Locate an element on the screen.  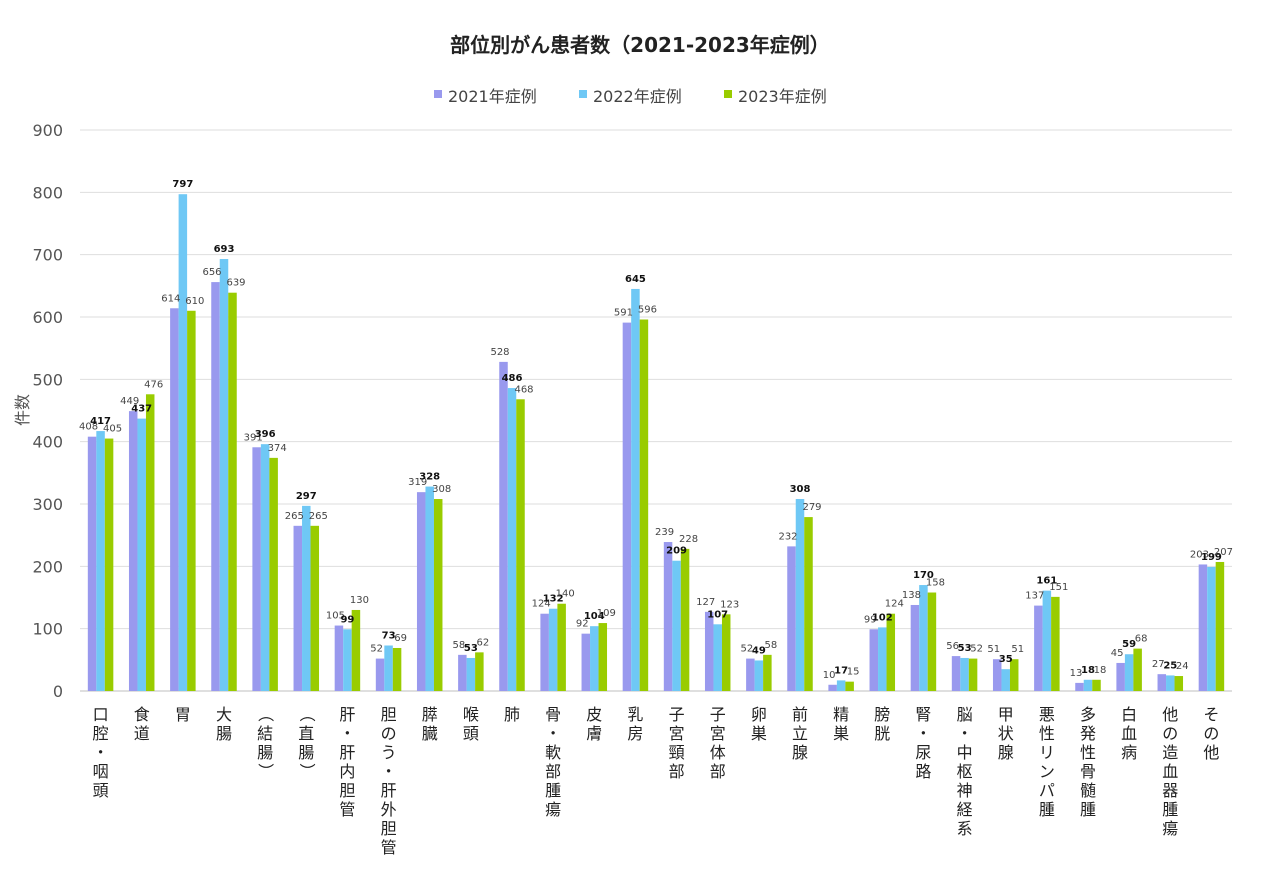
data-label: 528 is located at coordinates (499, 352).